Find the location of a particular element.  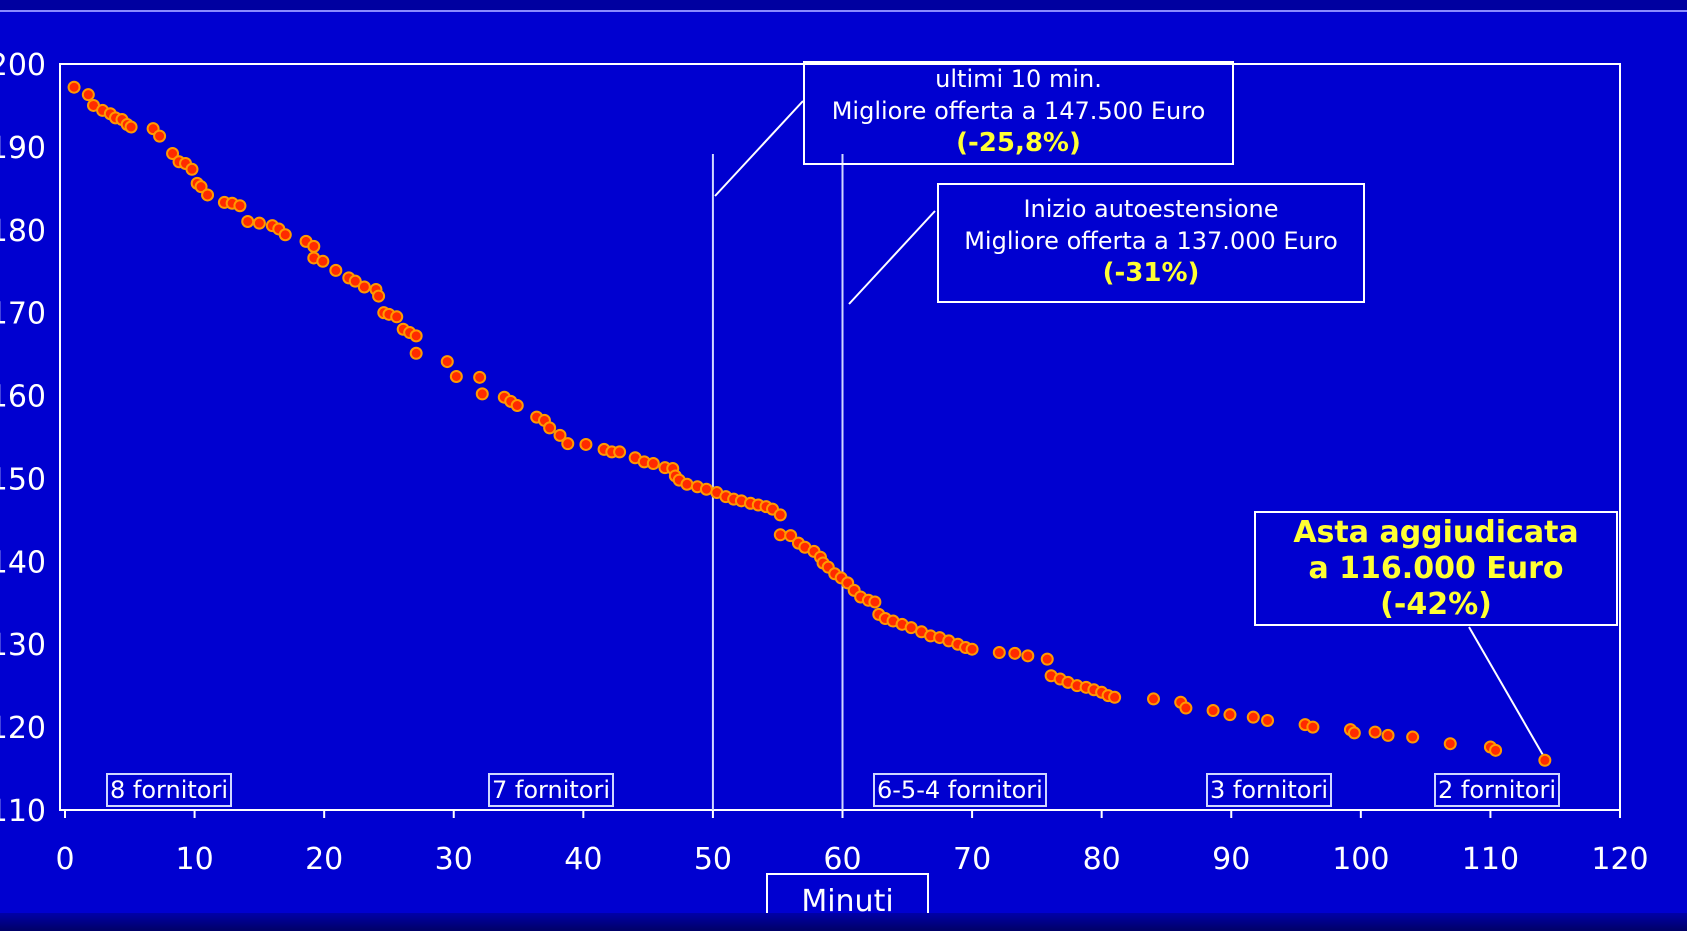

segment-label-8: 8 fornitori is located at coordinates (169, 790).